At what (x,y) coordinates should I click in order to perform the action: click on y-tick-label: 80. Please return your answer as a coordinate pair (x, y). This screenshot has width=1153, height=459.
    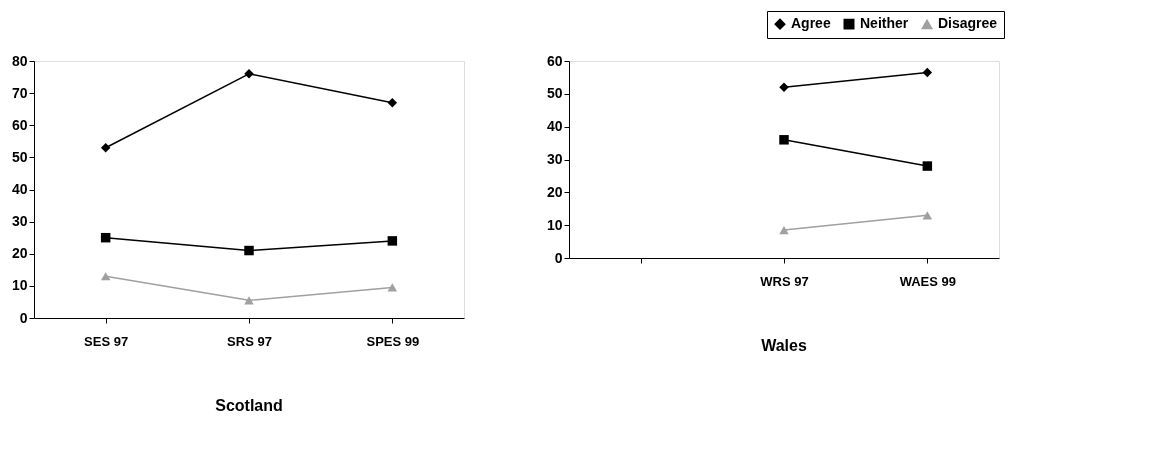
    Looking at the image, I should click on (19, 60).